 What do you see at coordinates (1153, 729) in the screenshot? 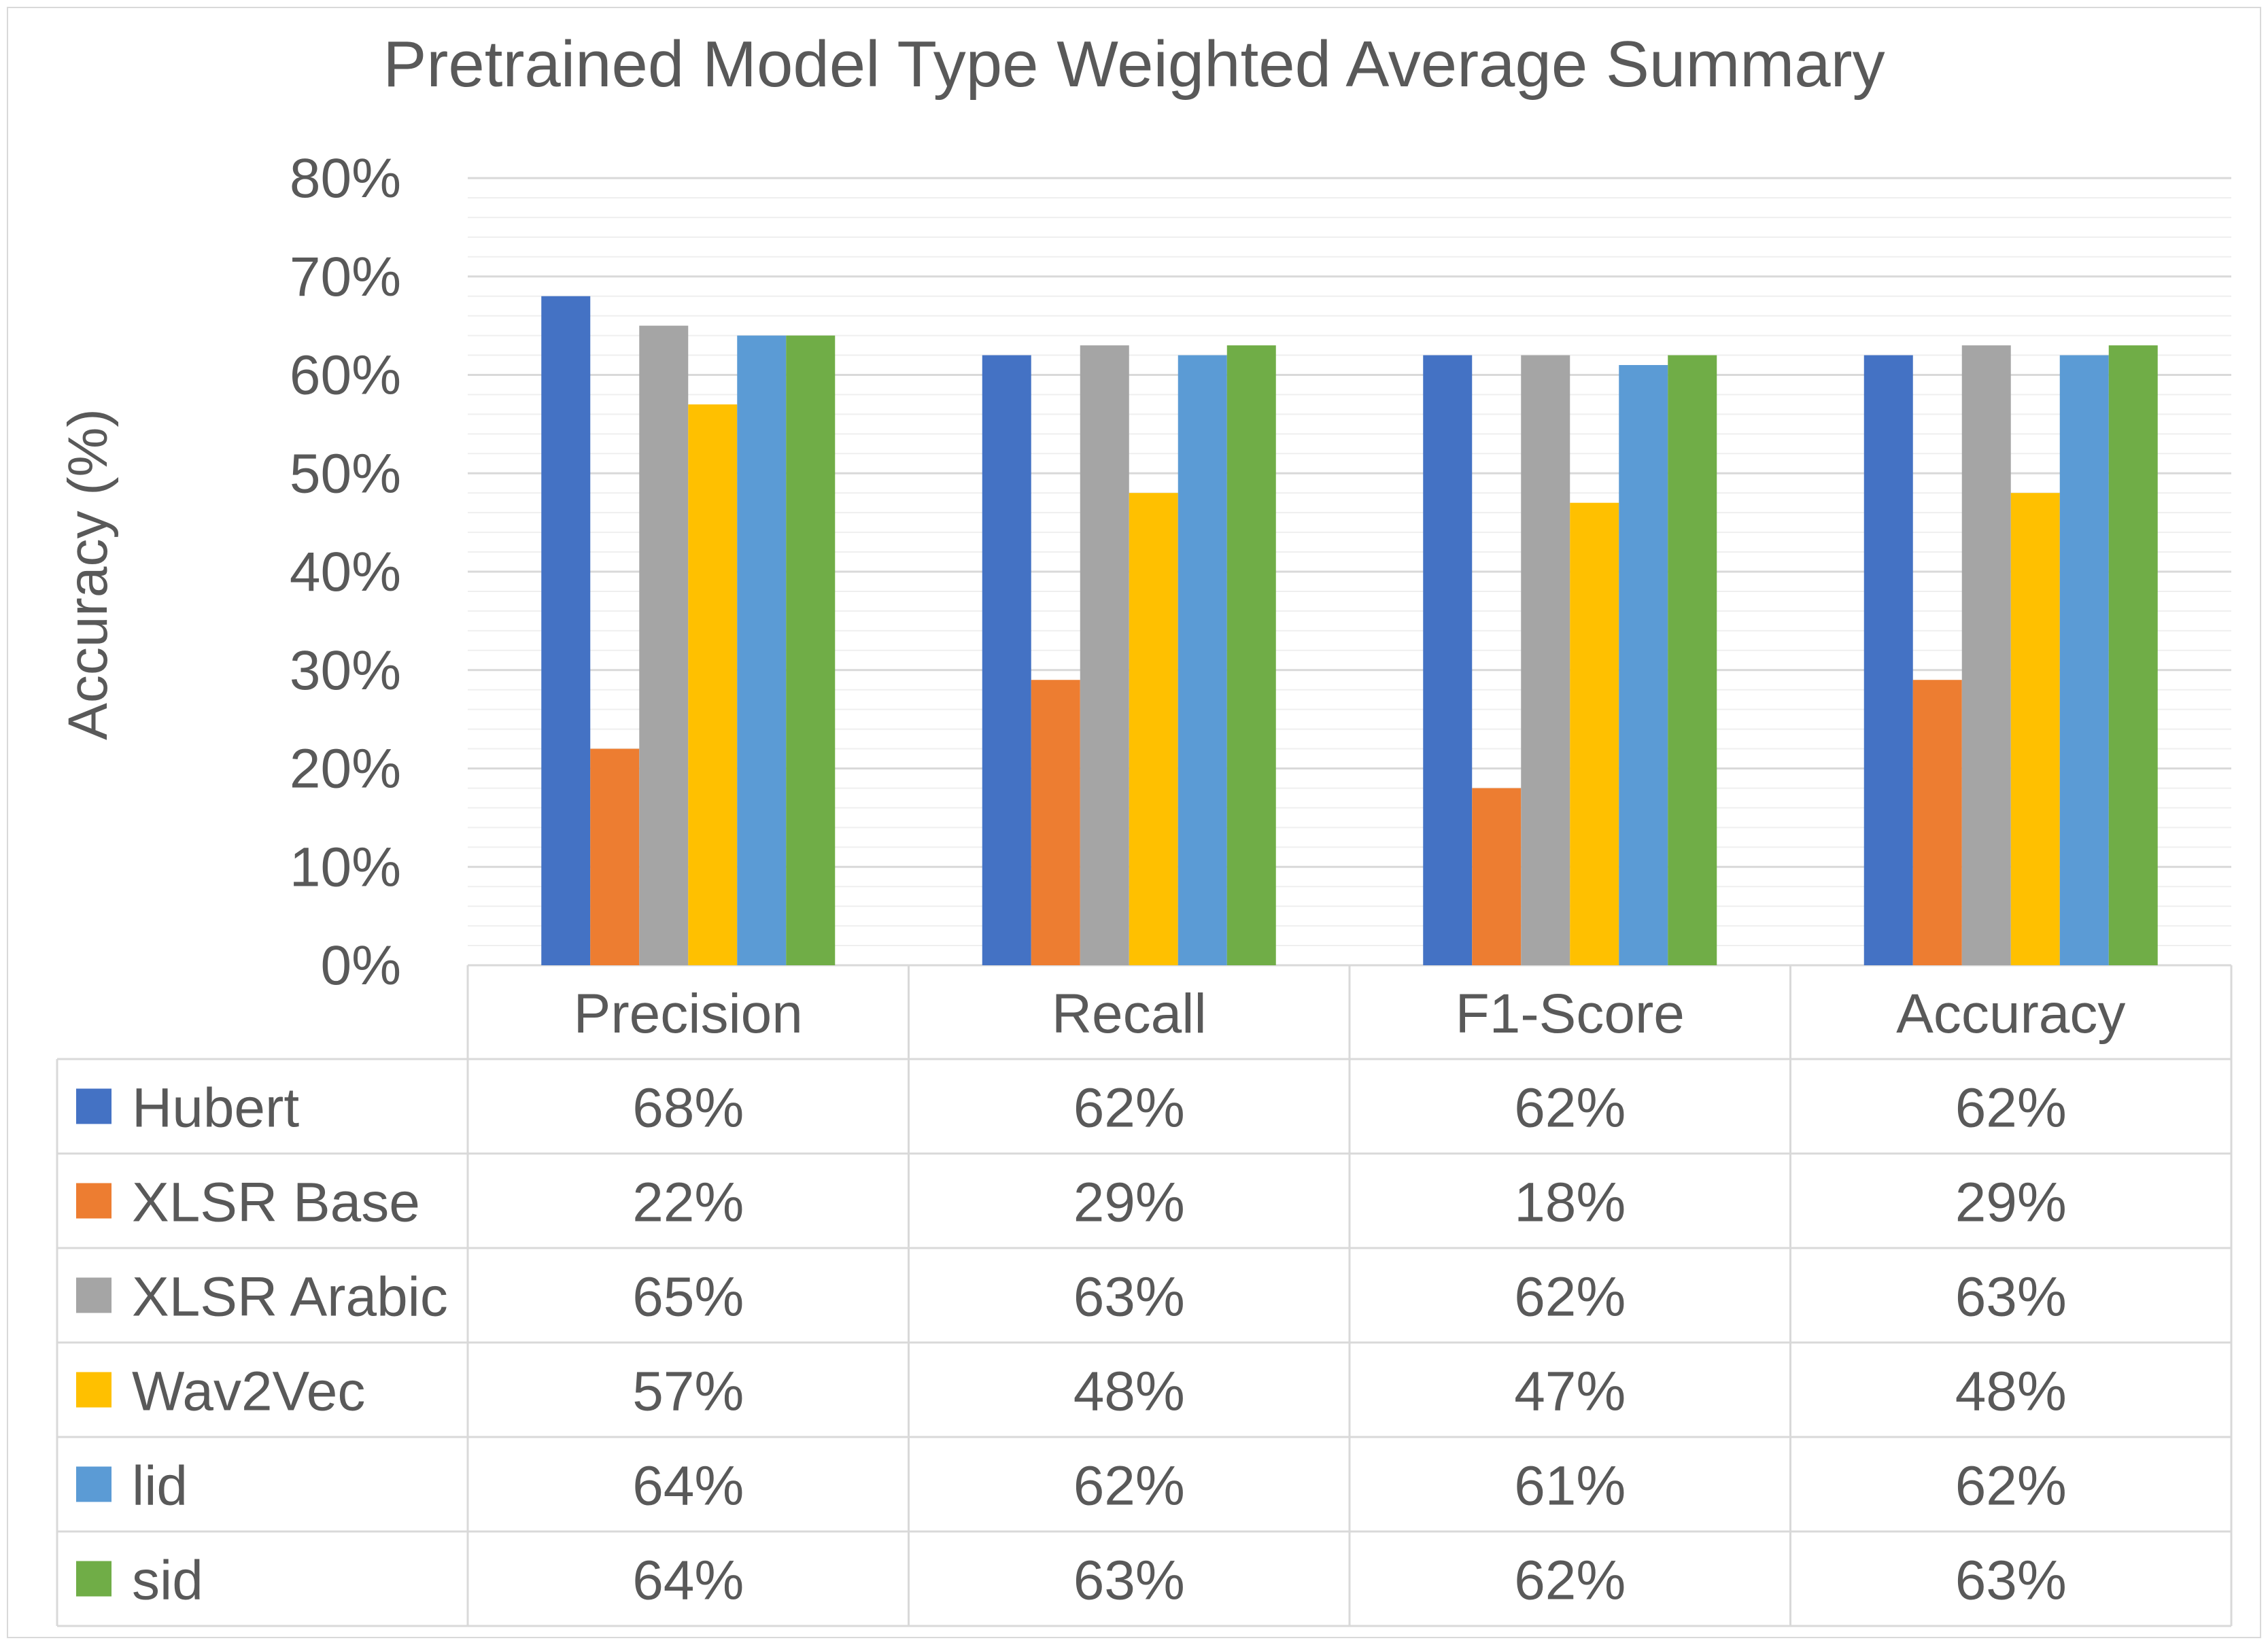
I see `bar-wav2vec-recall` at bounding box center [1153, 729].